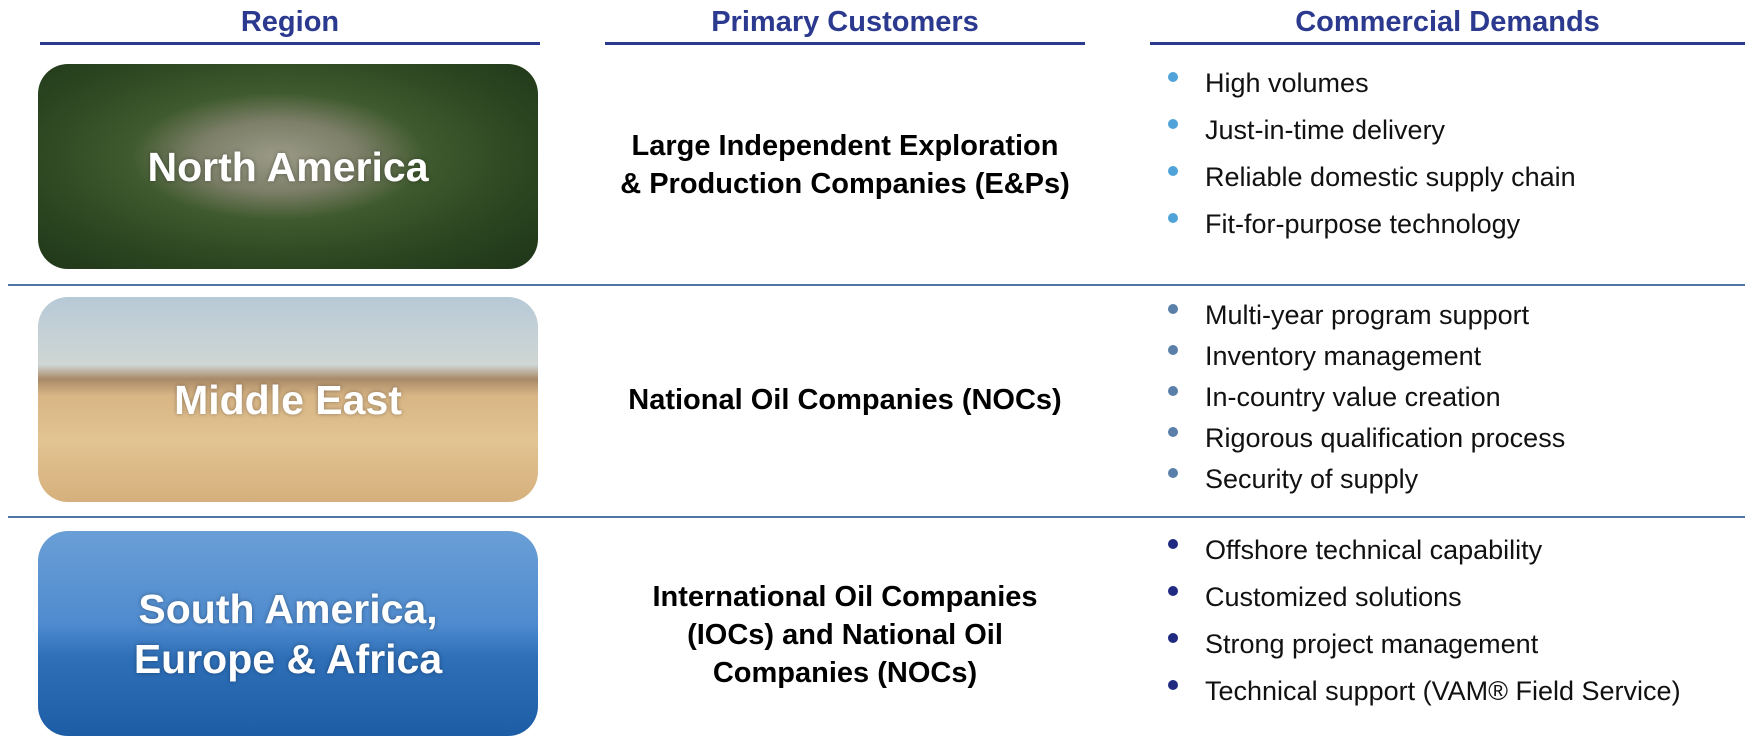 The width and height of the screenshot is (1750, 736). I want to click on demand-item: Security of supply, so click(1312, 479).